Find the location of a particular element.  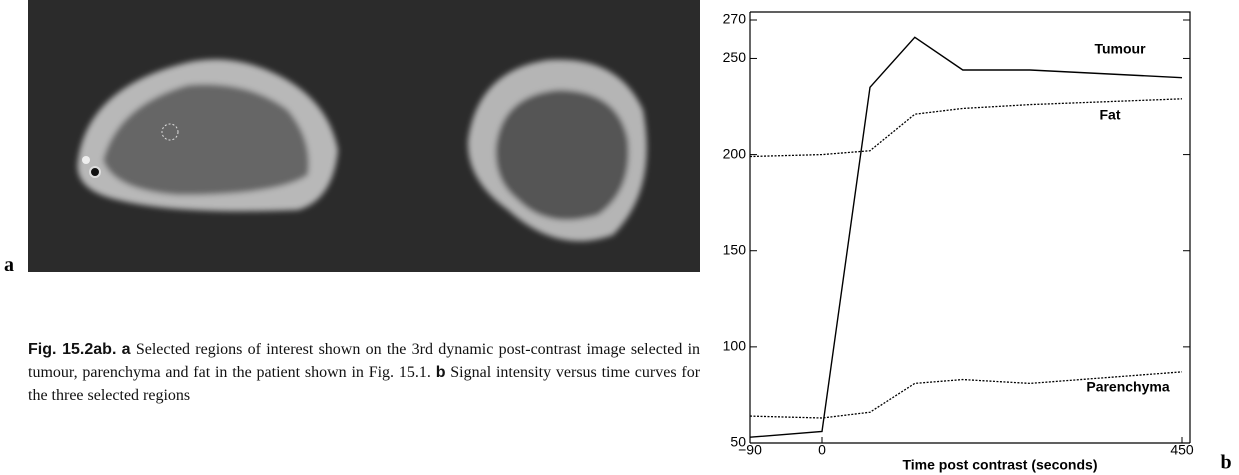

caption-marker: b is located at coordinates (440, 372).